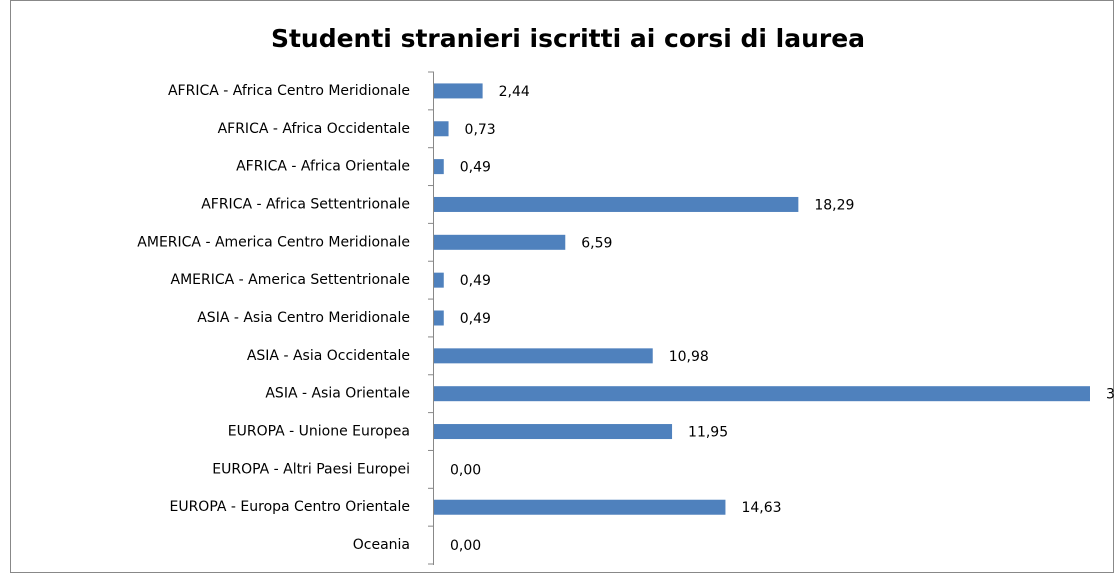  Describe the element at coordinates (689, 357) in the screenshot. I see `value-label: 10,98` at that location.